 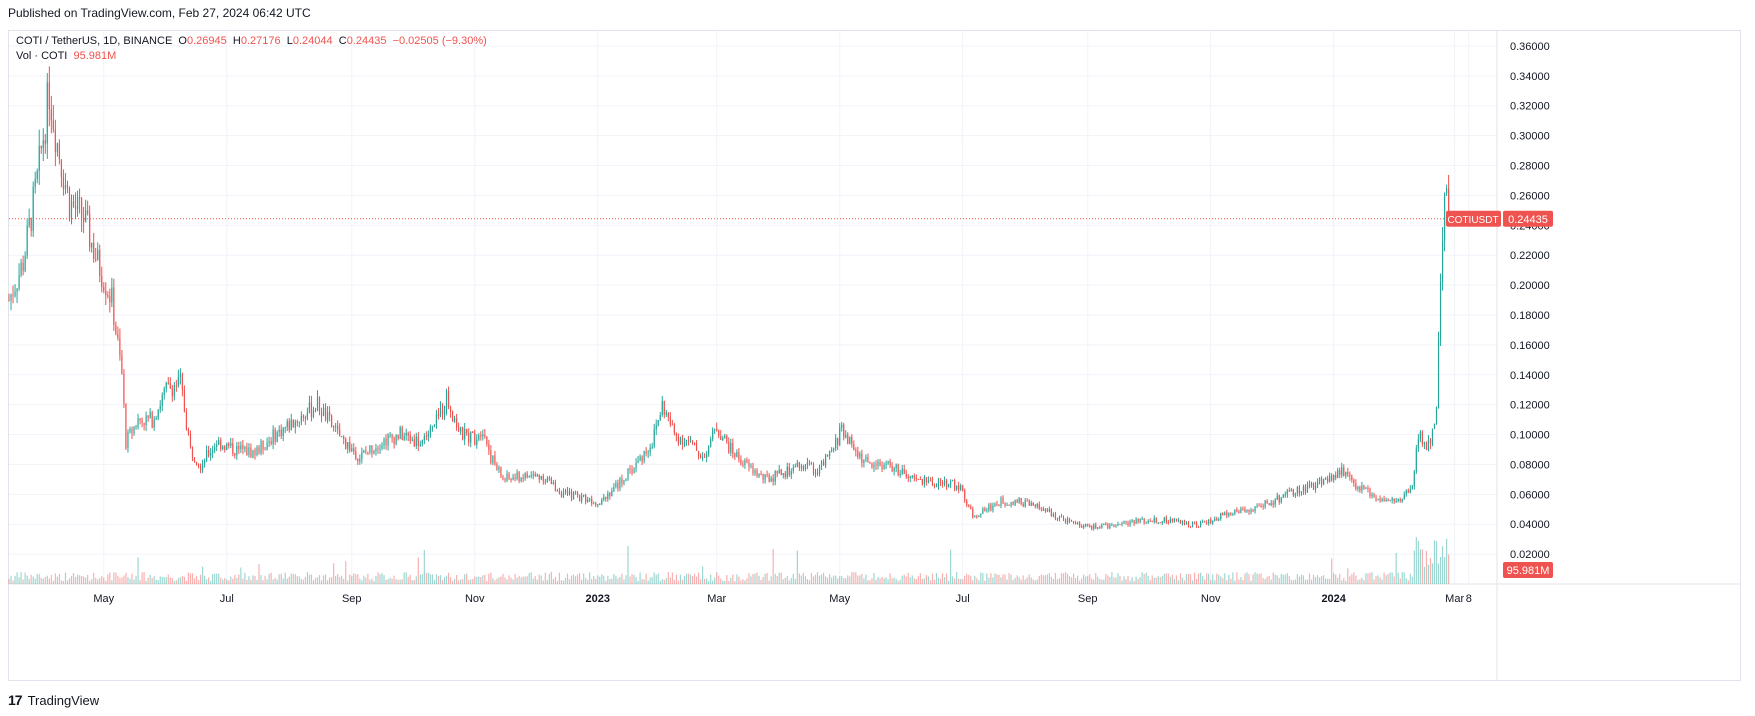 I want to click on y-tick-label: 0.26000, so click(x=1530, y=196).